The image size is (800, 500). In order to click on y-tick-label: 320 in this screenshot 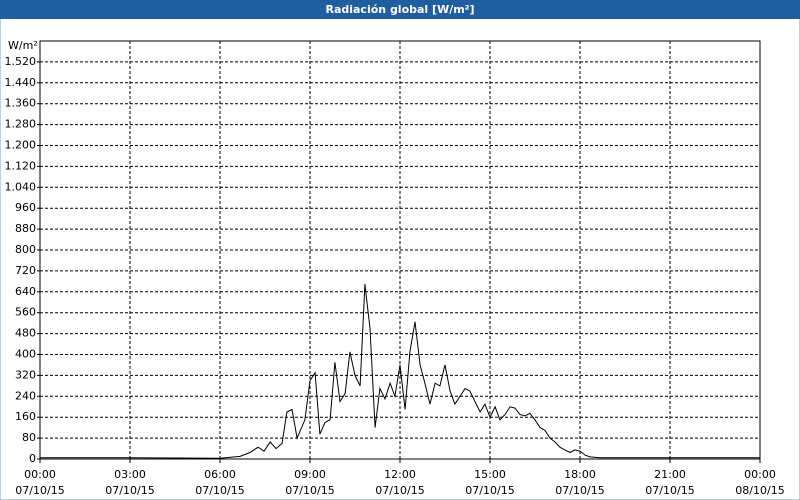, I will do `click(25, 374)`.